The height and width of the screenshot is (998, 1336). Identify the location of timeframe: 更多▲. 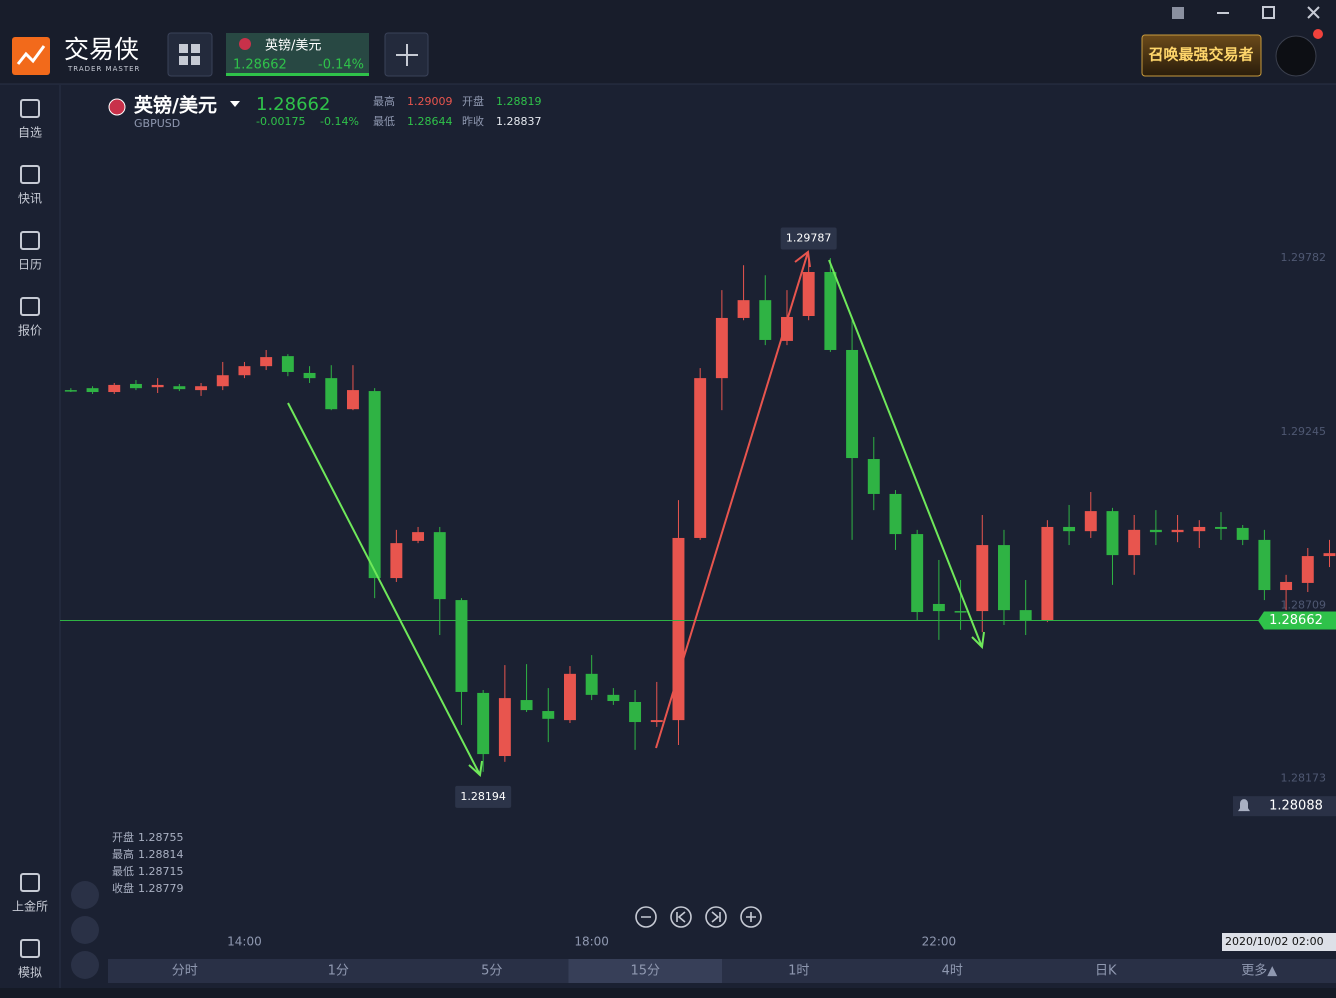
(1259, 971).